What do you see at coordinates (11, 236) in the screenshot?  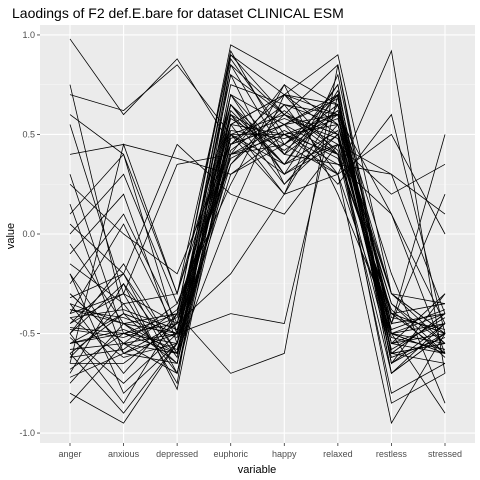 I see `y-axis-title: value` at bounding box center [11, 236].